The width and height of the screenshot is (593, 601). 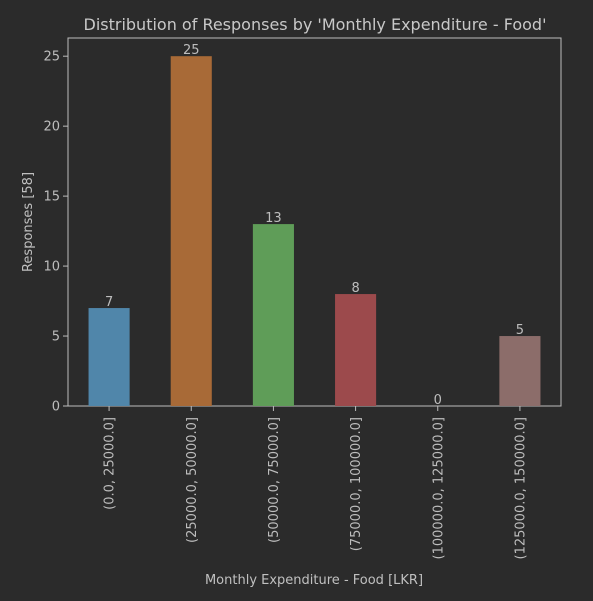 What do you see at coordinates (520, 488) in the screenshot?
I see `x-tick-label: (125000.0, 150000.0]` at bounding box center [520, 488].